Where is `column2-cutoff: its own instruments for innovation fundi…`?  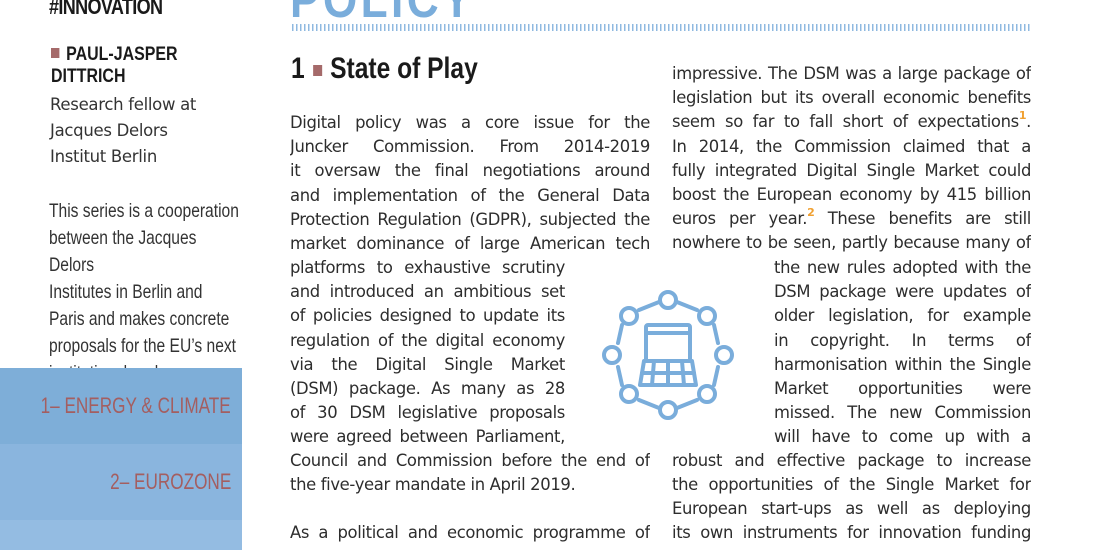 column2-cutoff: its own instruments for innovation fundi… is located at coordinates (851, 532).